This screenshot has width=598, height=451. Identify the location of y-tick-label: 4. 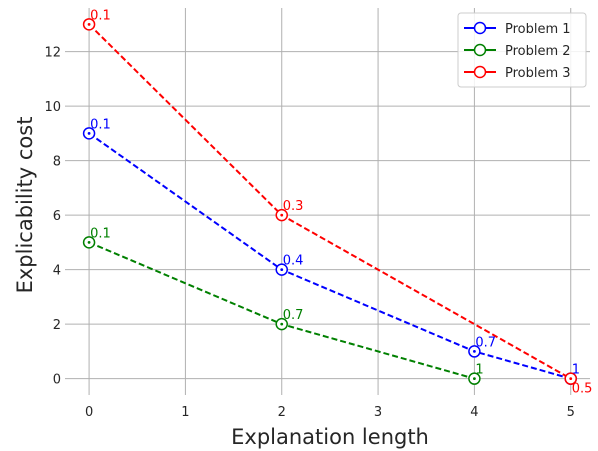
(57, 271).